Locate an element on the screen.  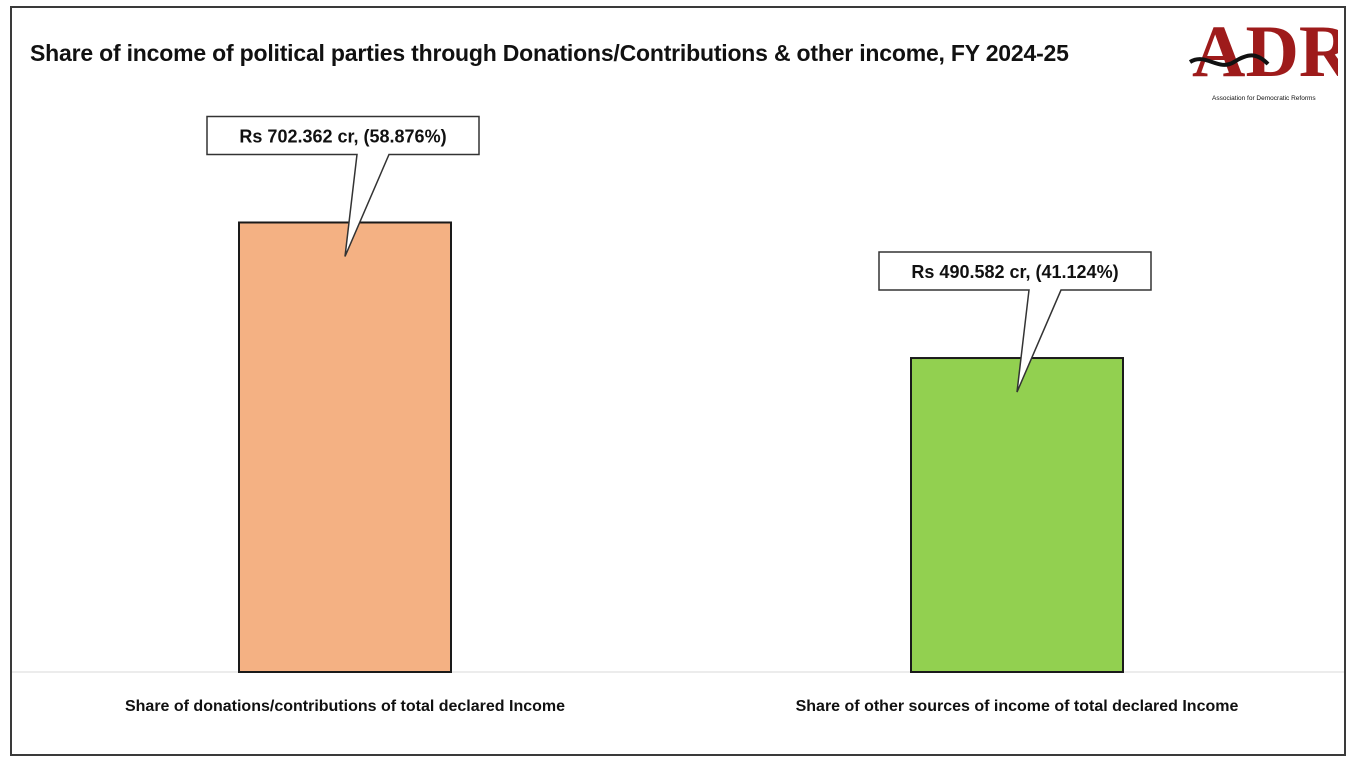
data-label: Rs 490.582 cr, (41.124%) is located at coordinates (1014, 272).